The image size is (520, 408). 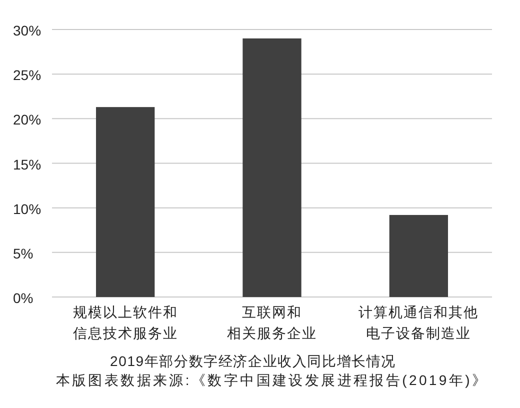 I want to click on x-tick-label: 互联网和相关服务企业, so click(x=272, y=323).